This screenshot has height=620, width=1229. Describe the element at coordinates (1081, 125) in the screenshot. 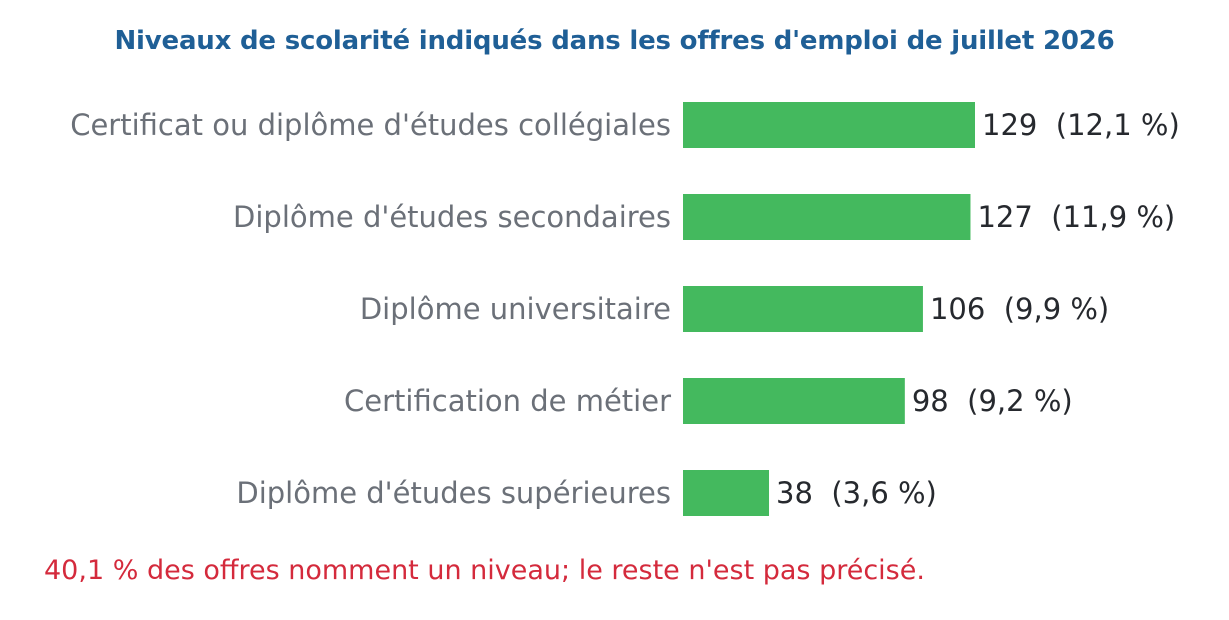

I see `value-label: 129 (12,1 %)` at that location.